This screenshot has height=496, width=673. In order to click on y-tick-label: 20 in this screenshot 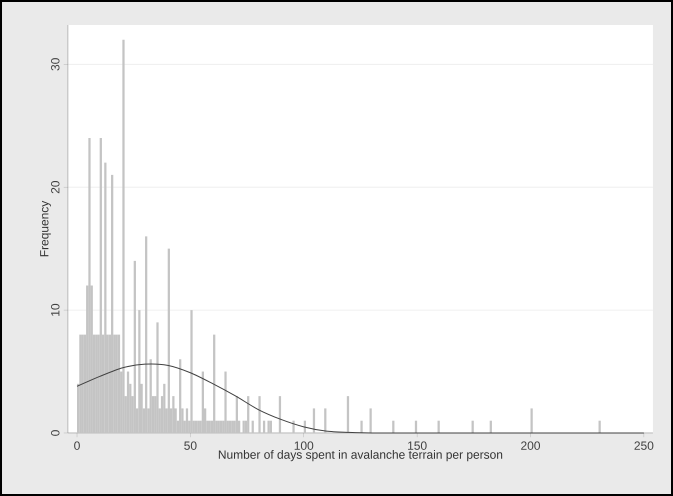, I will do `click(55, 187)`.